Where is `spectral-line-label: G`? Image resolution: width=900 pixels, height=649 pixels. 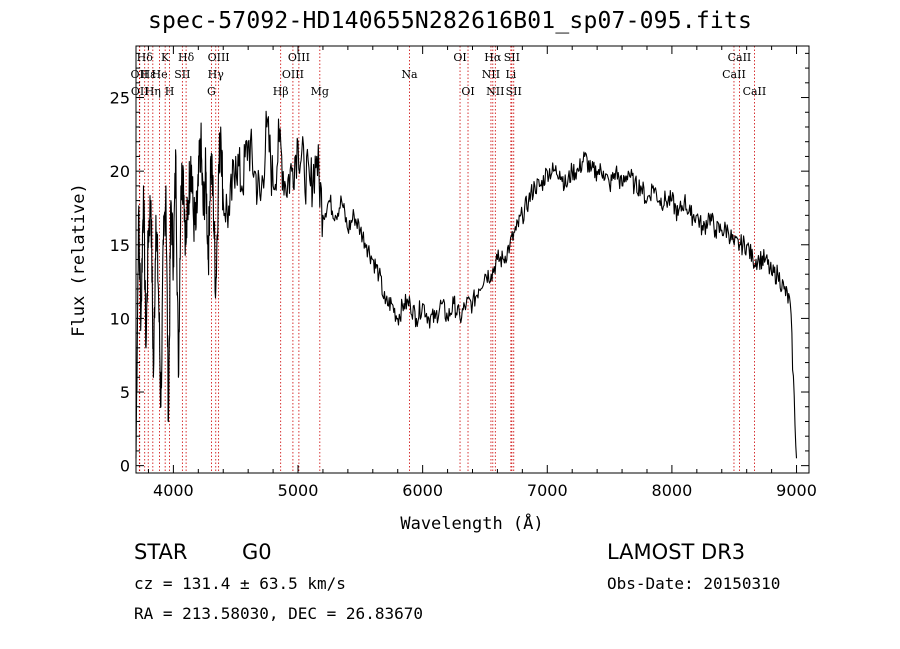
spectral-line-label: G is located at coordinates (211, 91).